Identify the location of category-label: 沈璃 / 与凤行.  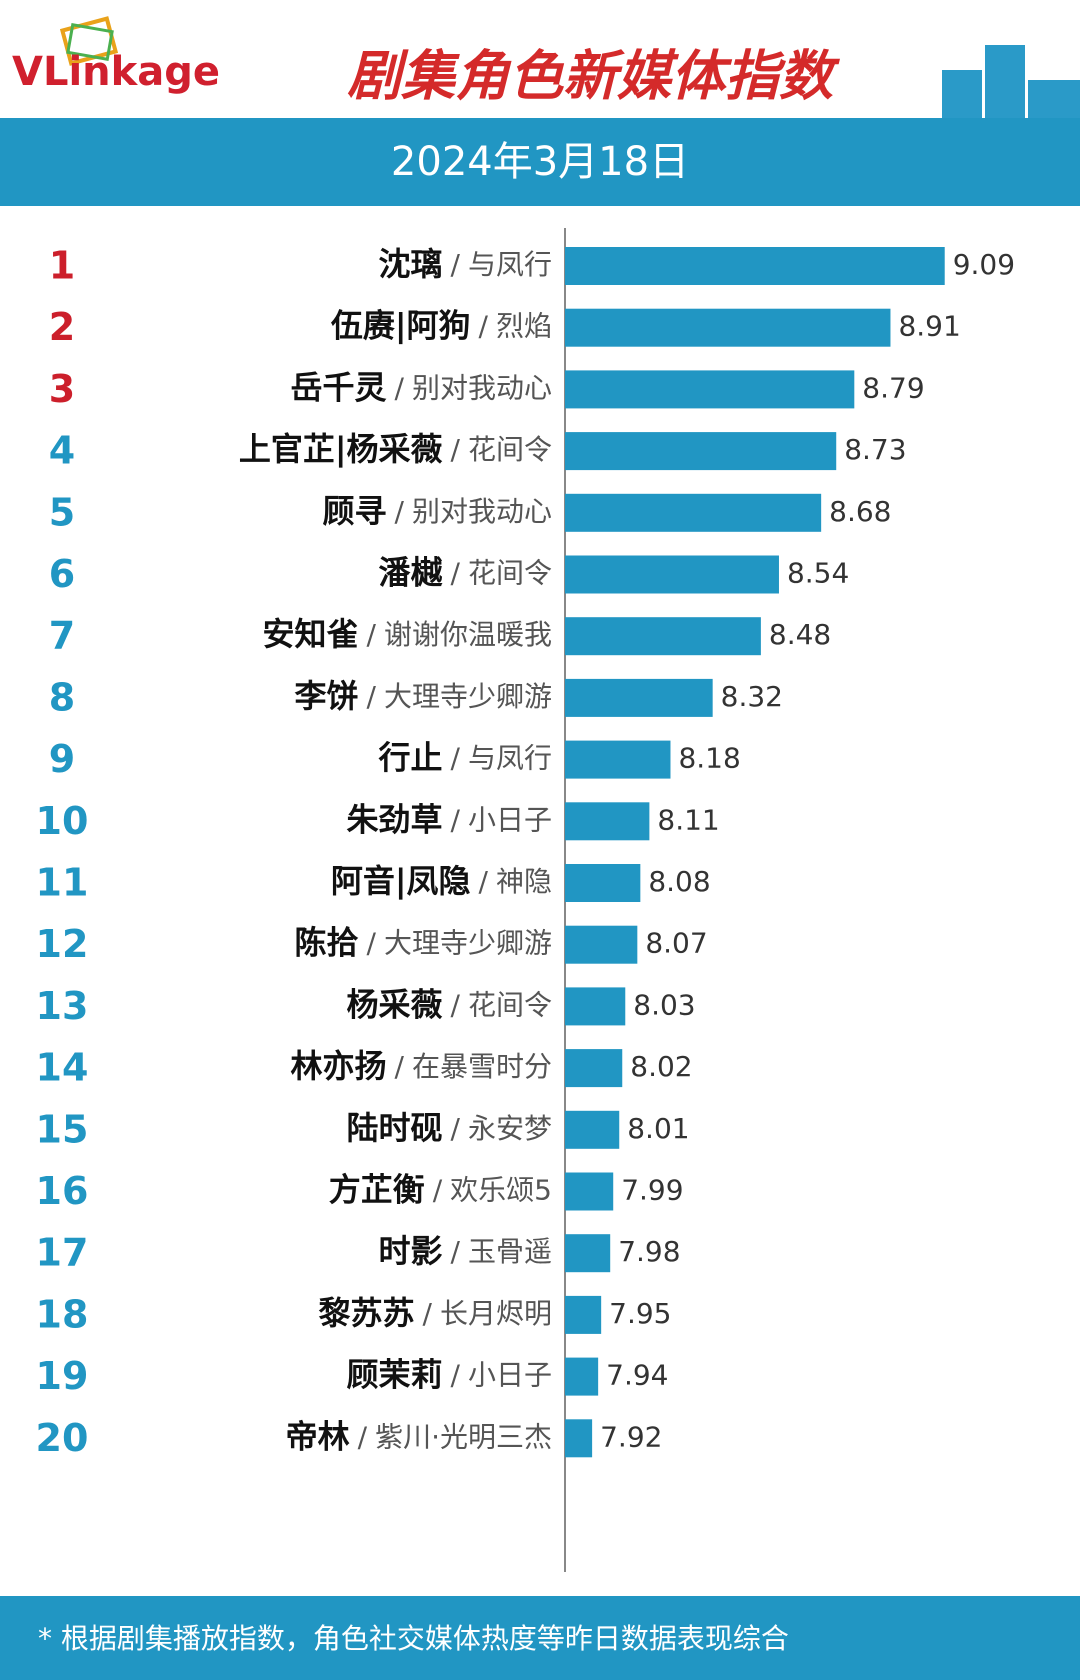
(465, 264).